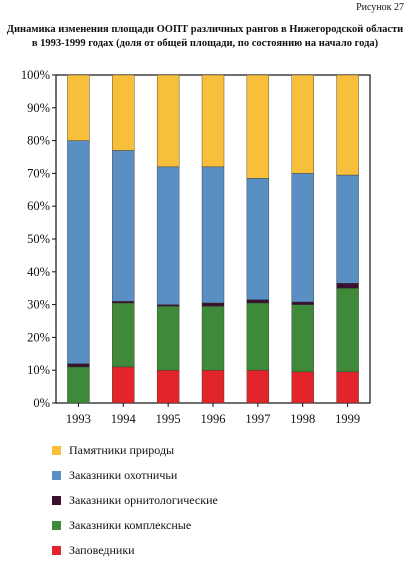  I want to click on legend-label: Заказники охотничьи, so click(123, 475).